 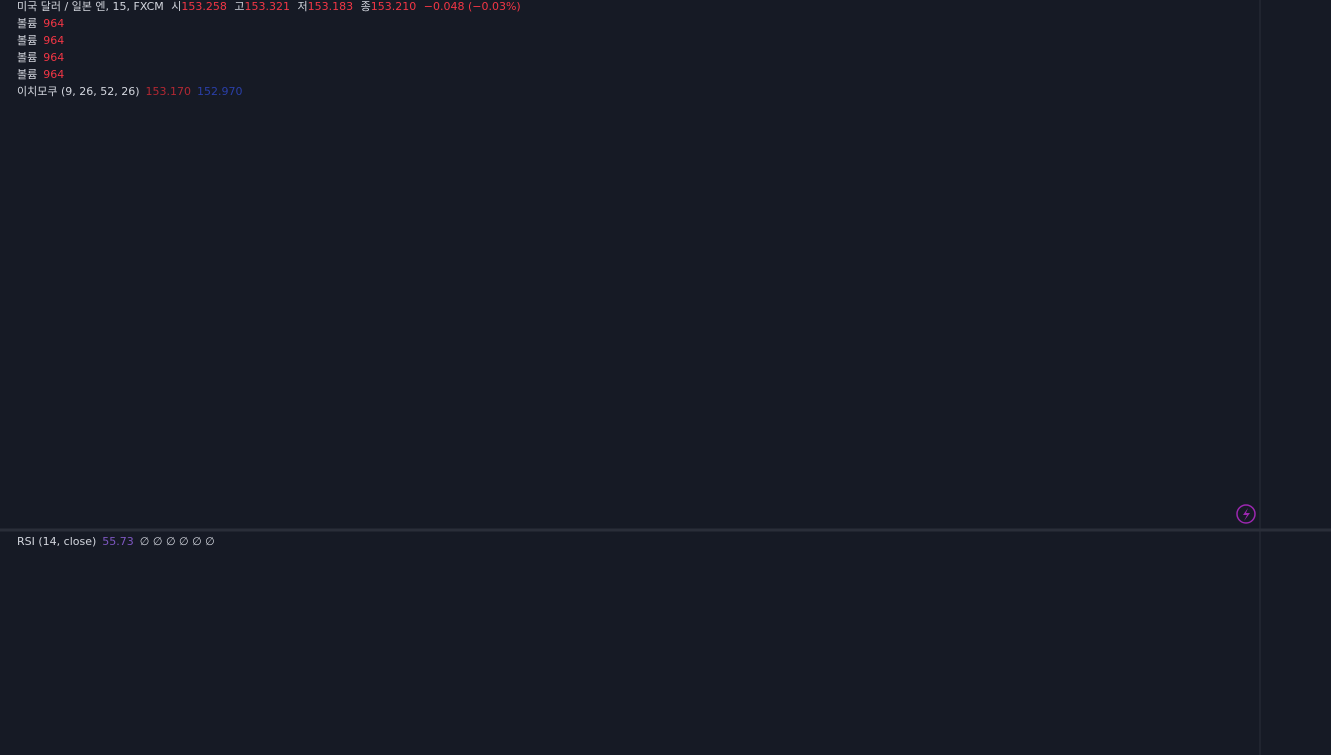 I want to click on ohlc-name: 저, so click(x=303, y=6).